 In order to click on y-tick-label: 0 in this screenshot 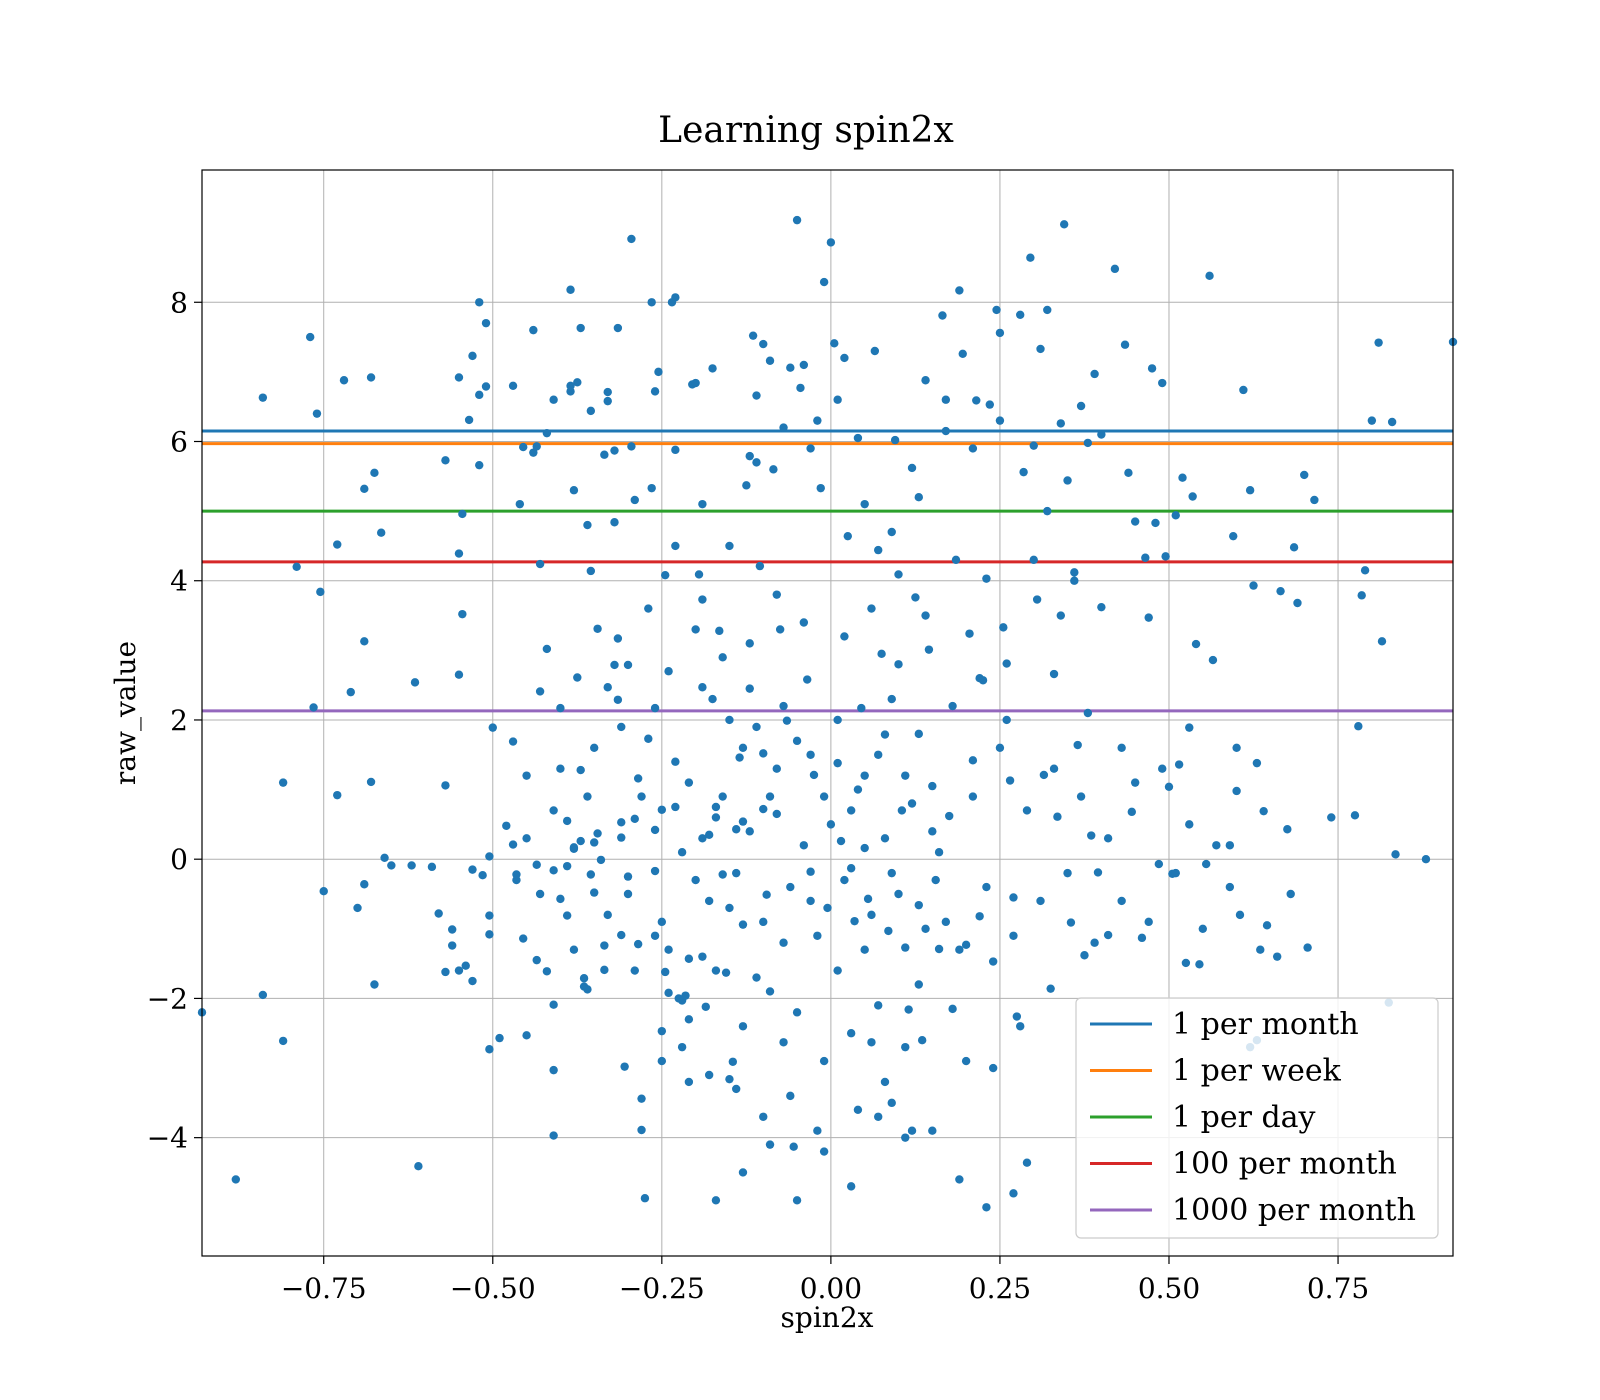, I will do `click(179, 859)`.